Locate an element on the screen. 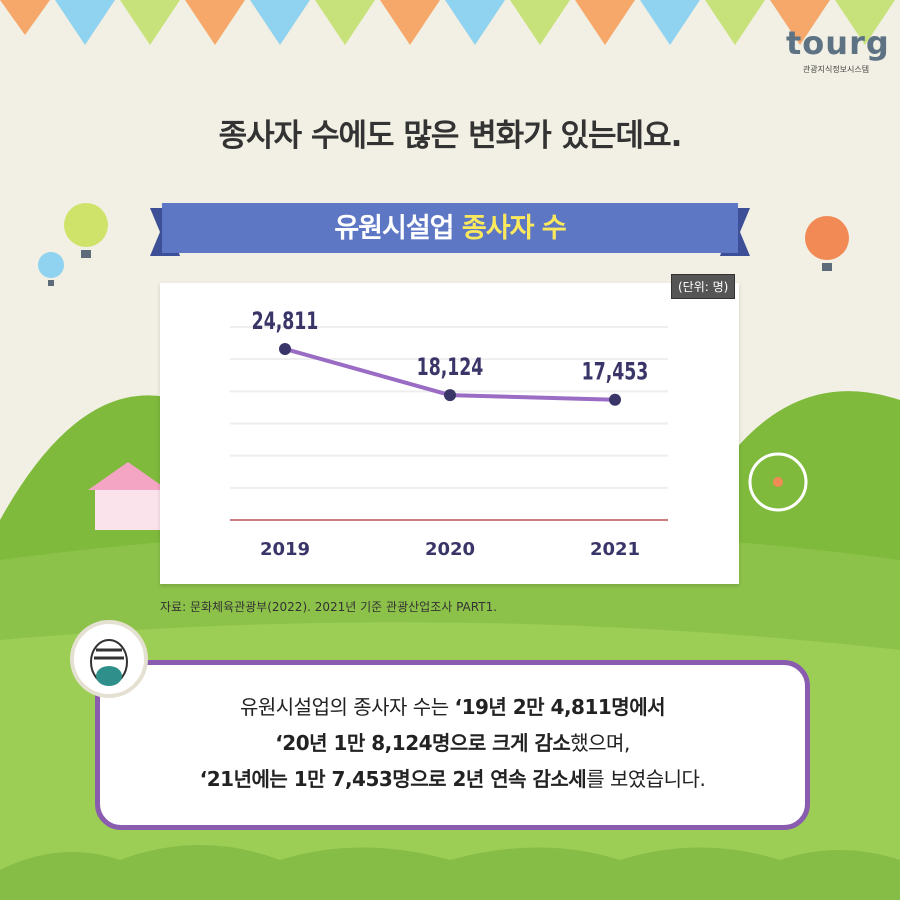 This screenshot has width=900, height=900. summary-line-2: ‘20년 1만 8,124명으로 크게 감소했으며, is located at coordinates (452, 743).